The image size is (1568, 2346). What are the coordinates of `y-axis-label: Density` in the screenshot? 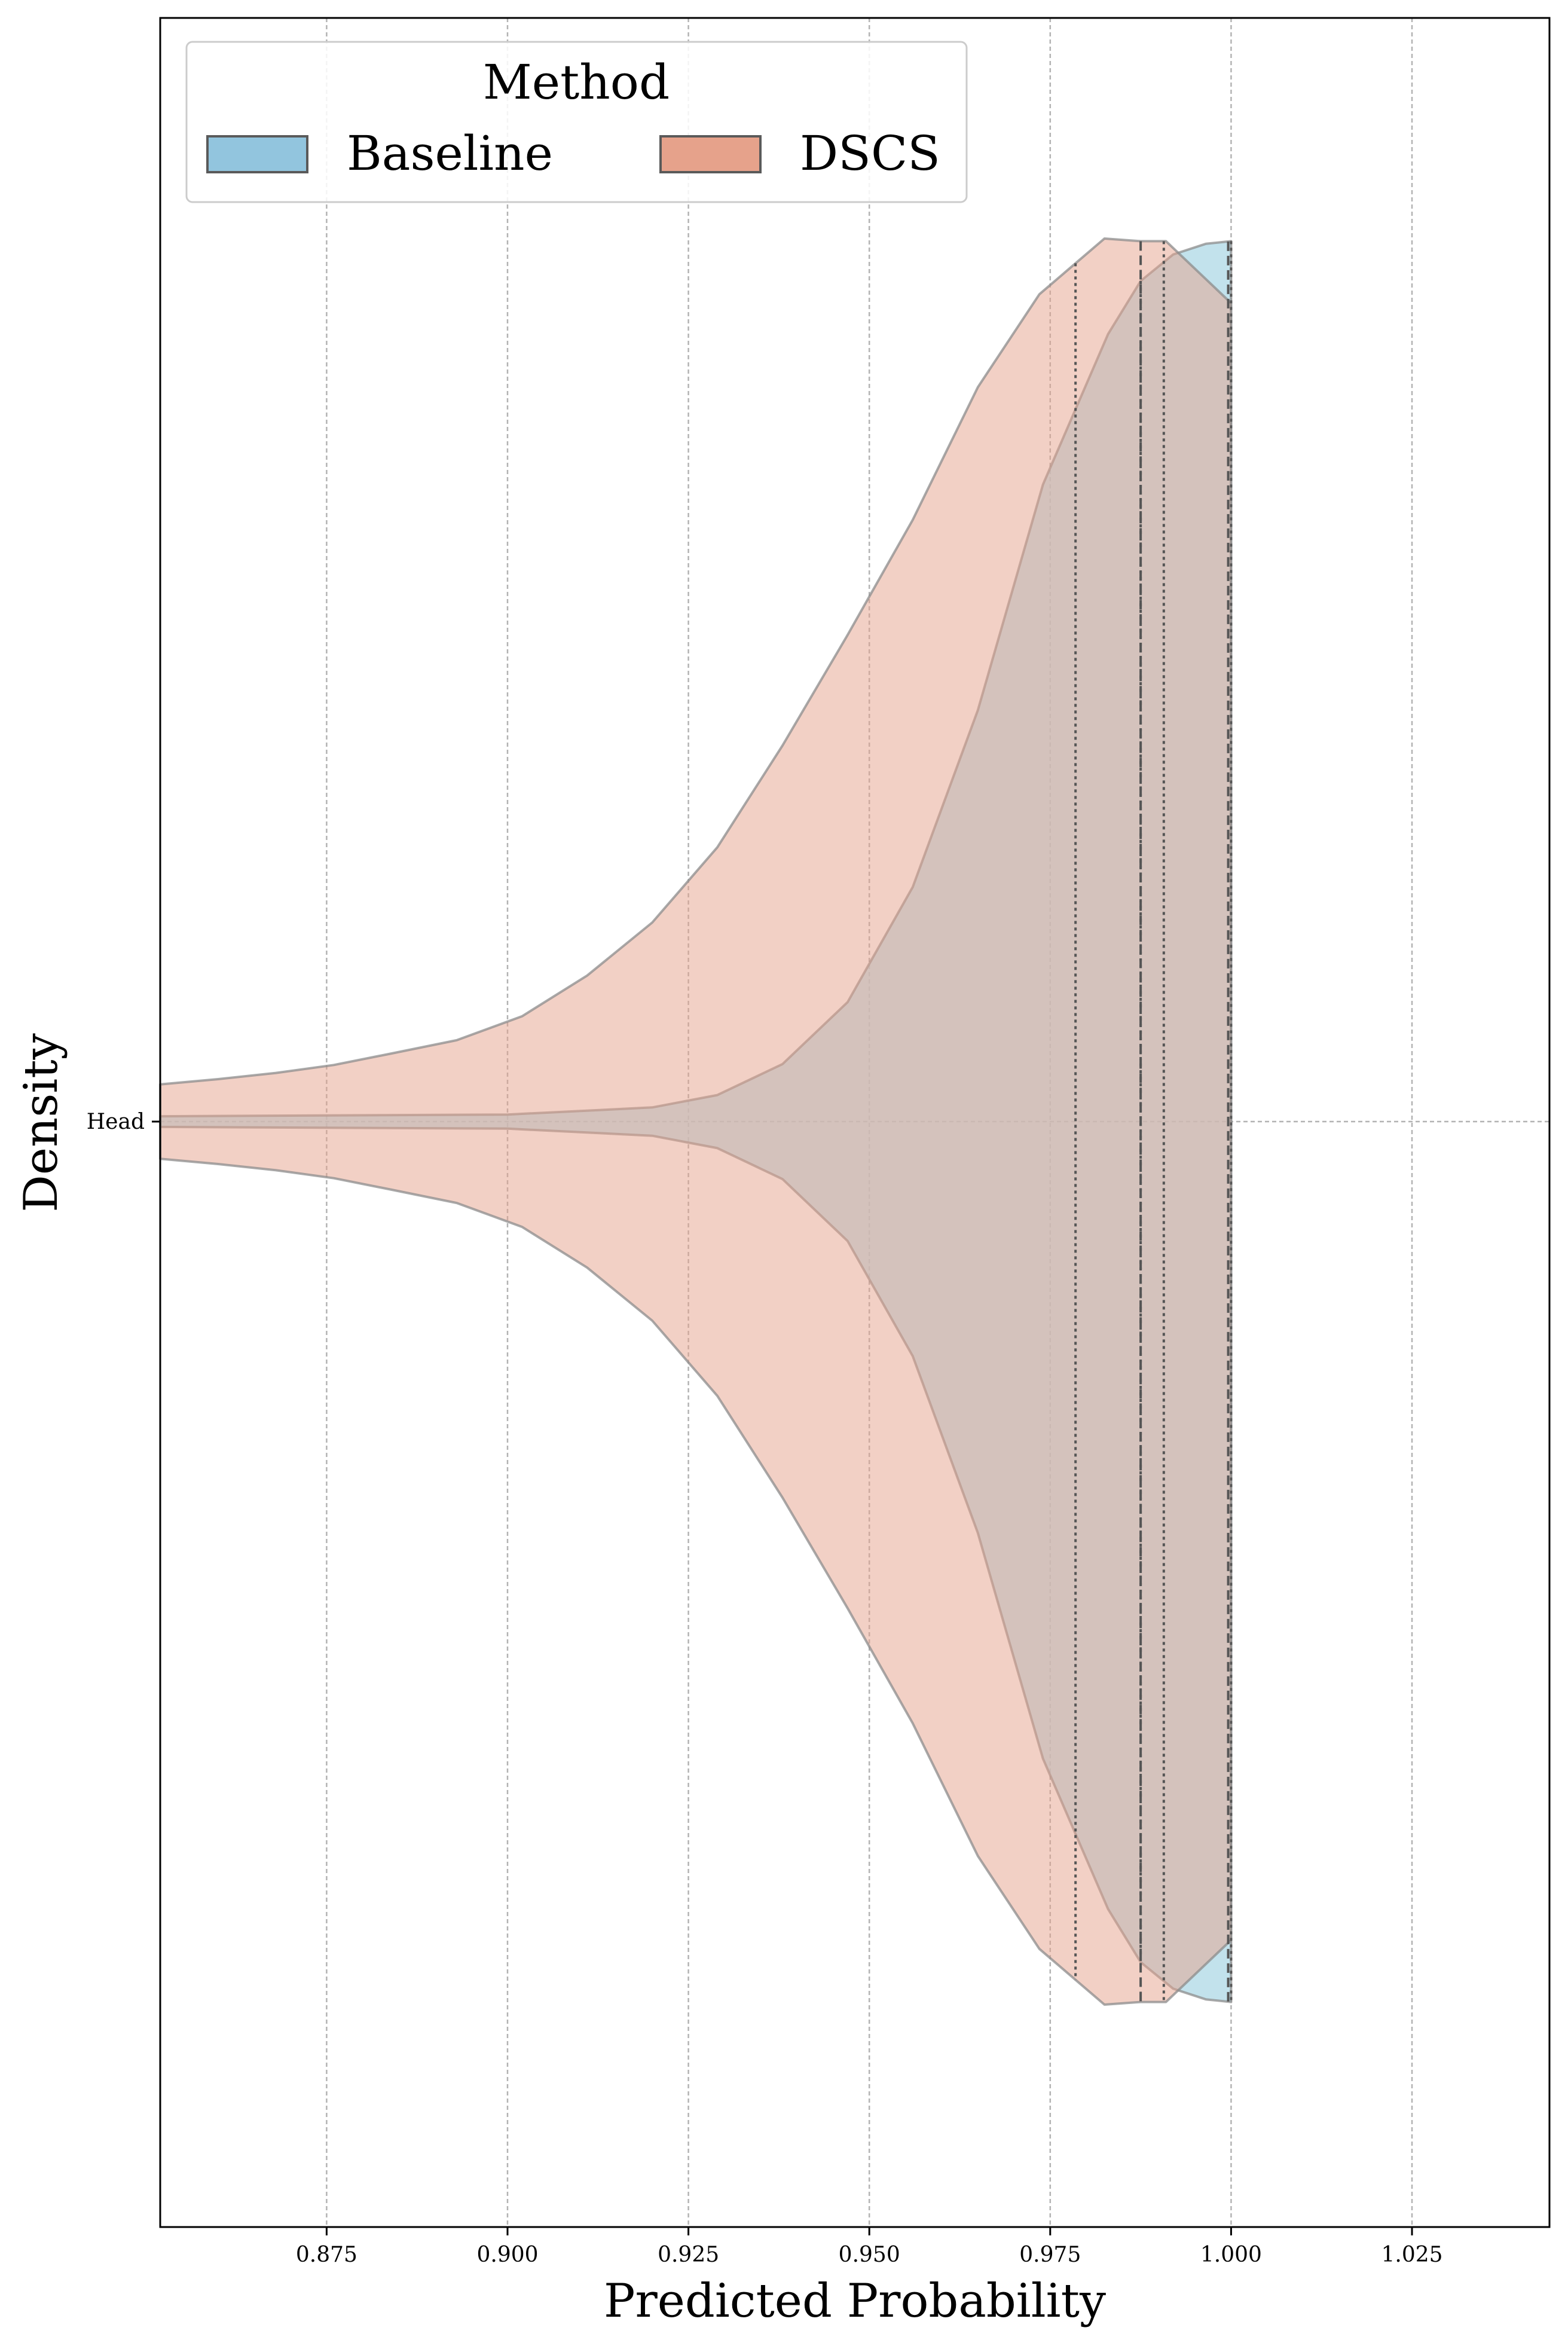 It's located at (41, 1122).